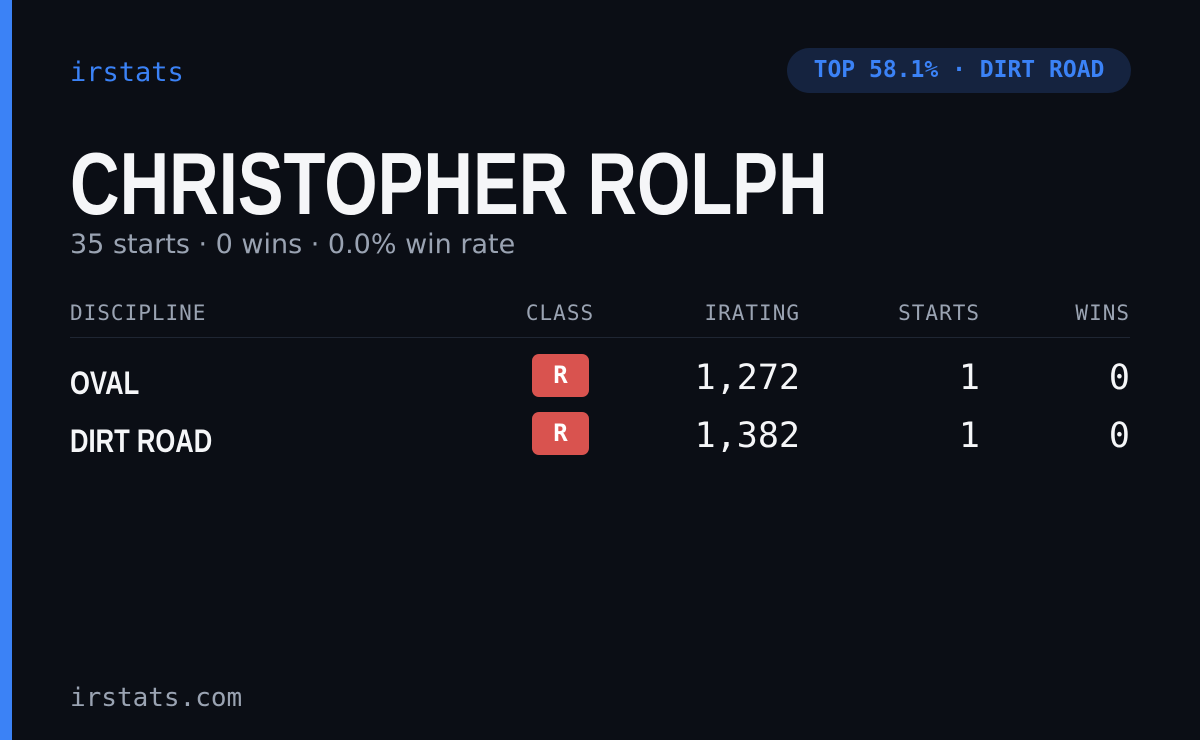 Image resolution: width=1200 pixels, height=740 pixels. I want to click on accent-bar, so click(6, 370).